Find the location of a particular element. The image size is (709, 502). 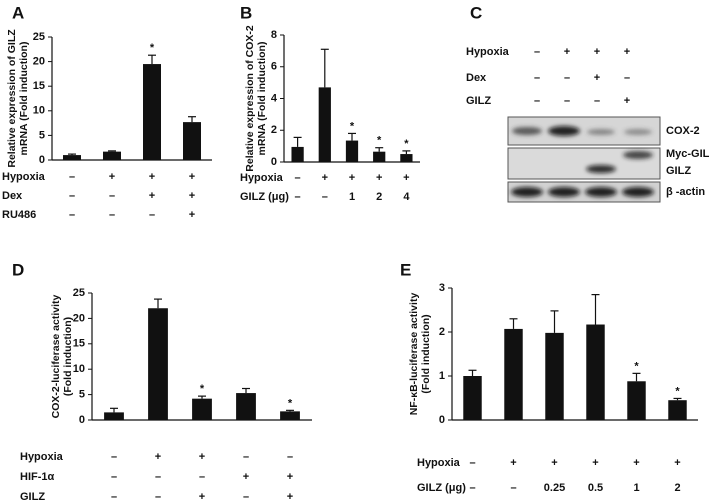

y-tick-label: 10 is located at coordinates (79, 369).